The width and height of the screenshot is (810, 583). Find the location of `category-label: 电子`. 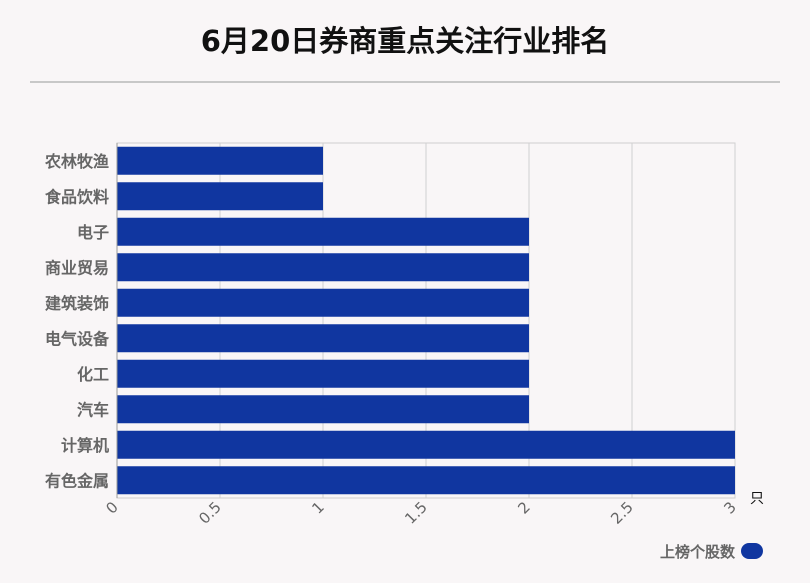

category-label: 电子 is located at coordinates (93, 232).